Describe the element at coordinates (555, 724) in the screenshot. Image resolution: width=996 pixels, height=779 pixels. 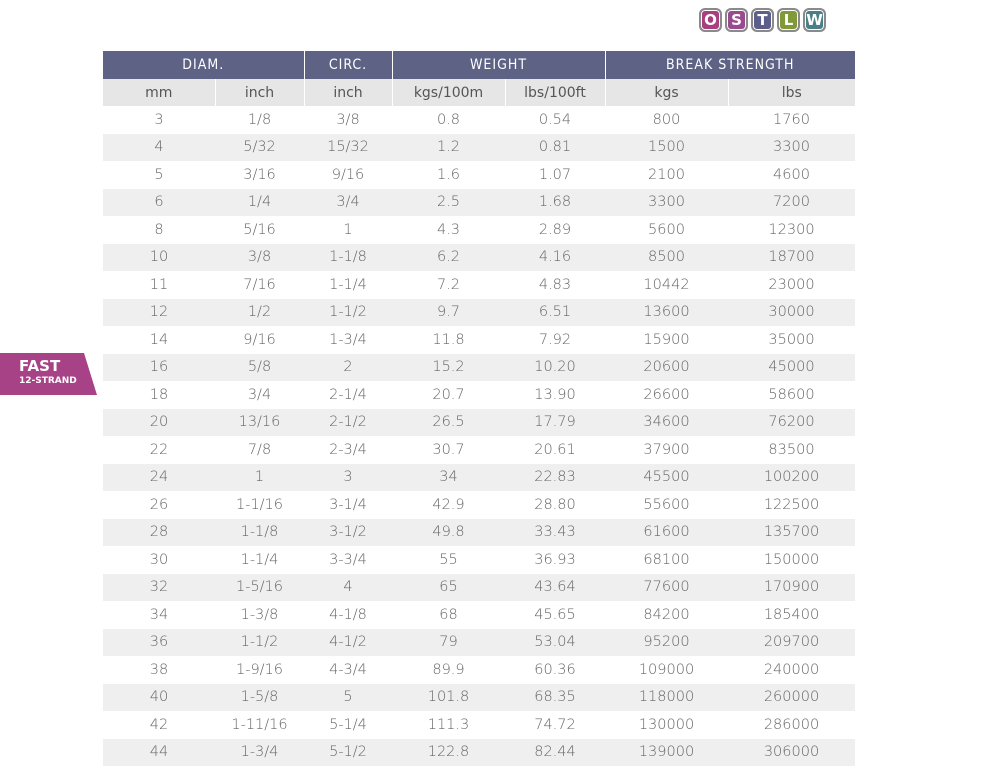
I see `table-cell: 74.72` at that location.